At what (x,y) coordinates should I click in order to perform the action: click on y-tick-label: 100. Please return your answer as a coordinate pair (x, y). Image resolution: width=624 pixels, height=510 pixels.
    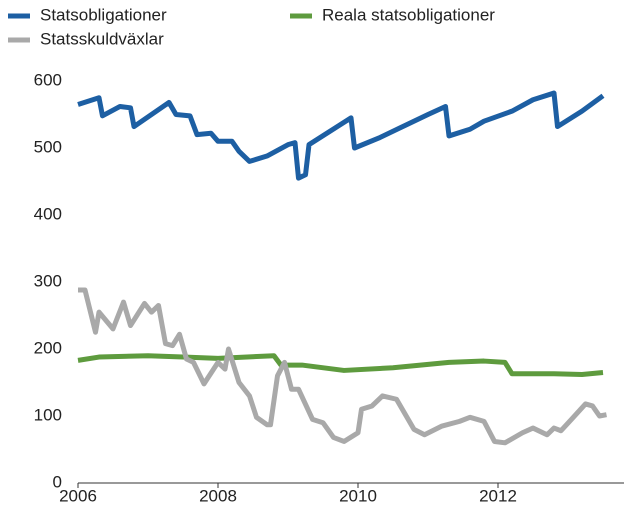
    Looking at the image, I should click on (48, 414).